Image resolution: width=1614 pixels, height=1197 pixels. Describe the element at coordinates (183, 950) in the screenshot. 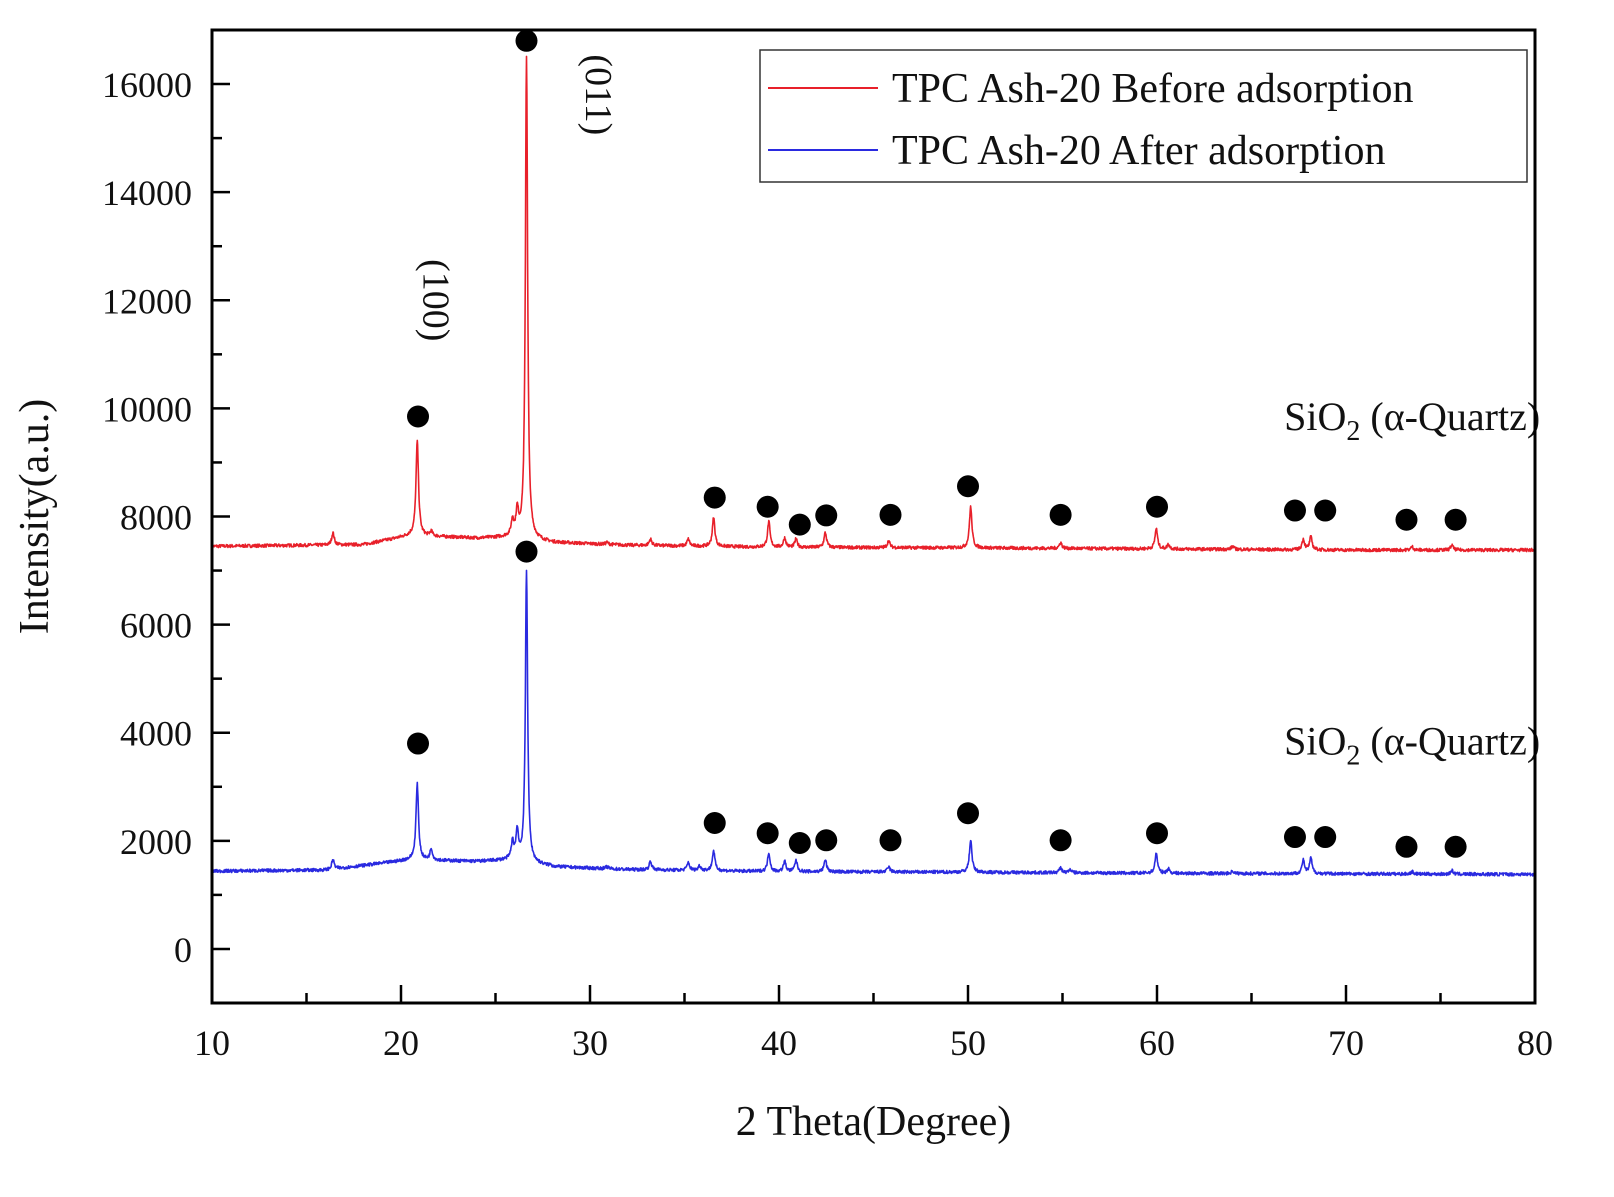

I see `y-tick-label: 0` at that location.